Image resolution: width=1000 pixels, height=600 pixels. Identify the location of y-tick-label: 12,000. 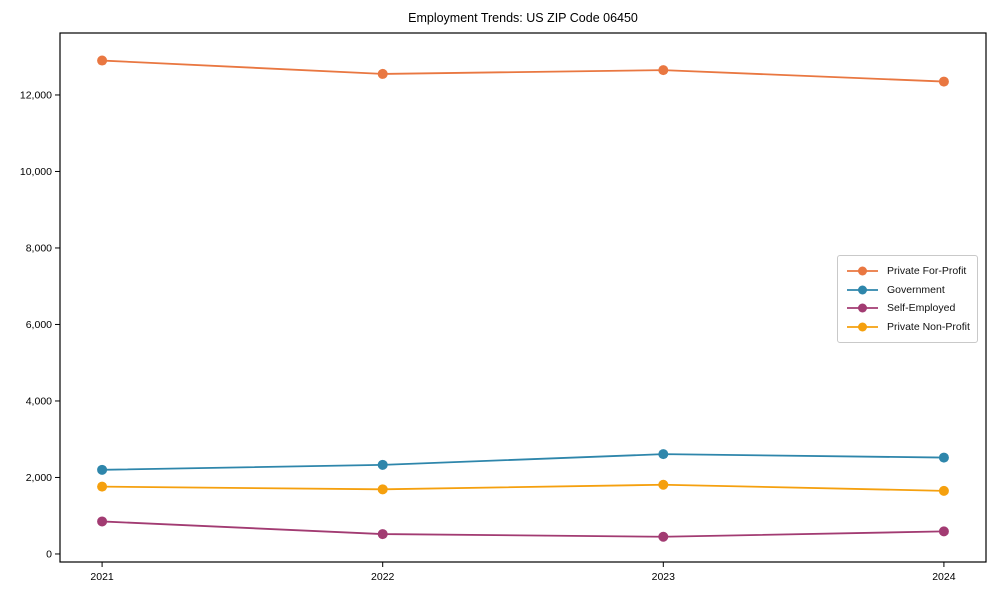
(36, 95).